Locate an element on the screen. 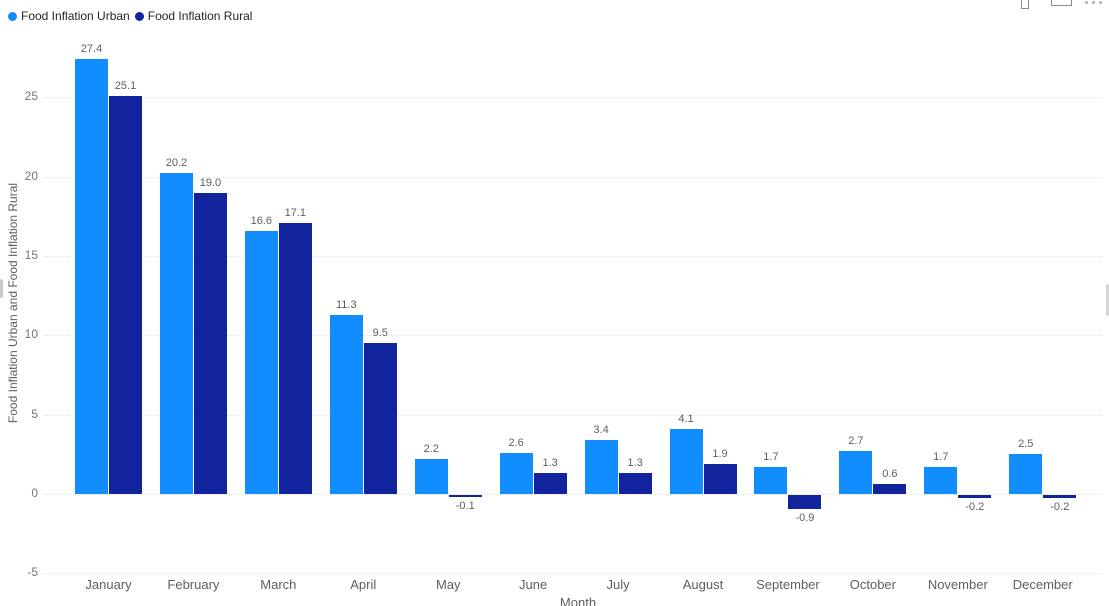 The height and width of the screenshot is (606, 1109). scrollbar-thumb-right is located at coordinates (1107, 300).